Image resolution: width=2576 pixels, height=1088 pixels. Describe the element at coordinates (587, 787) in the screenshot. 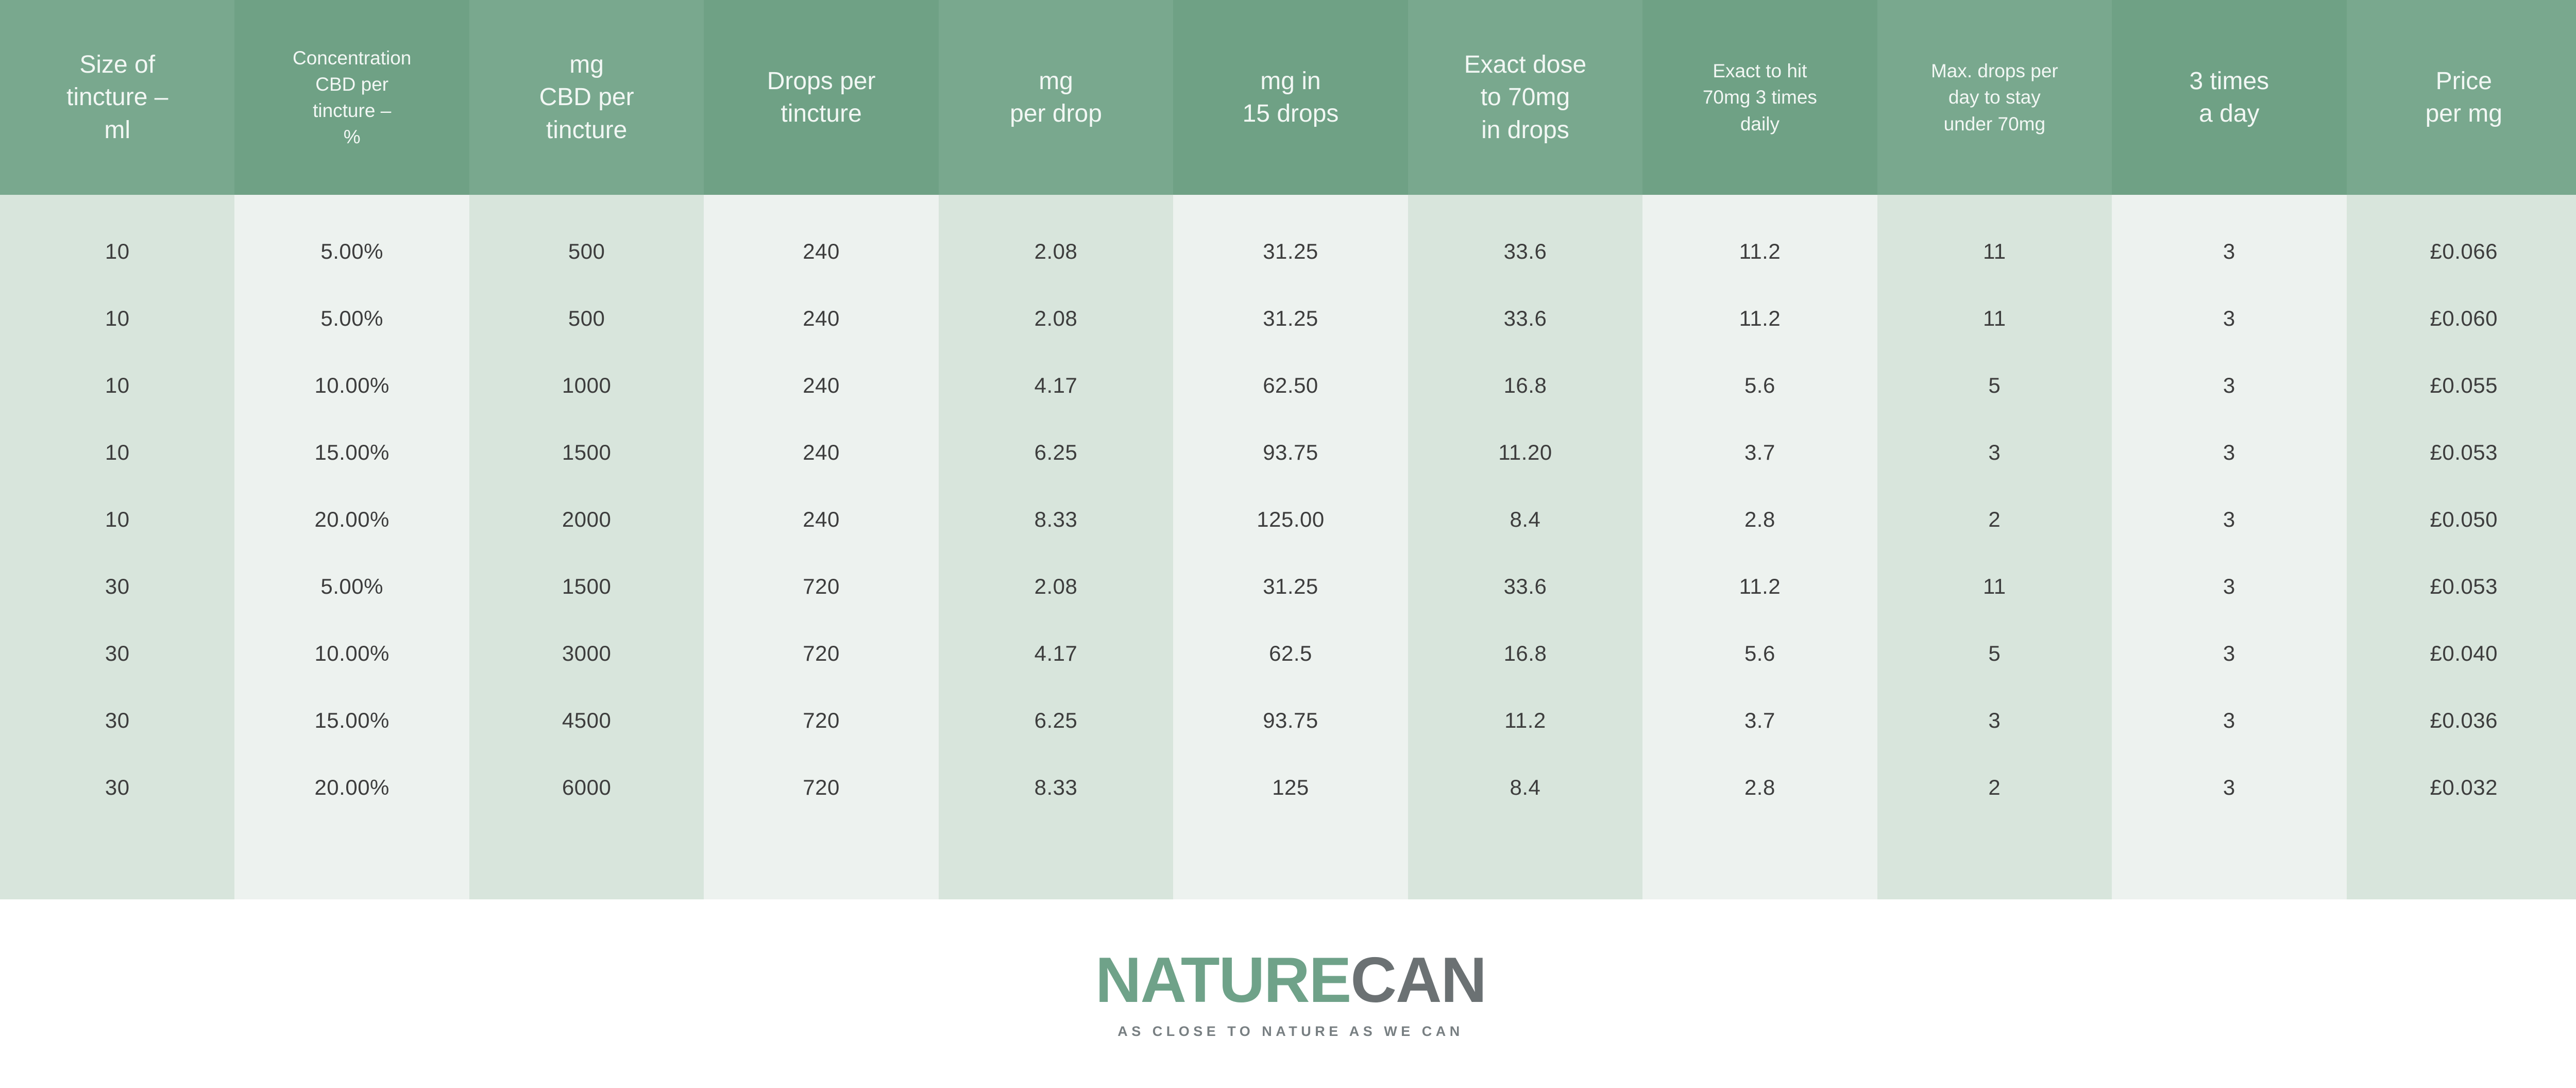

I see `table-cell-r9-c3: 6000` at that location.